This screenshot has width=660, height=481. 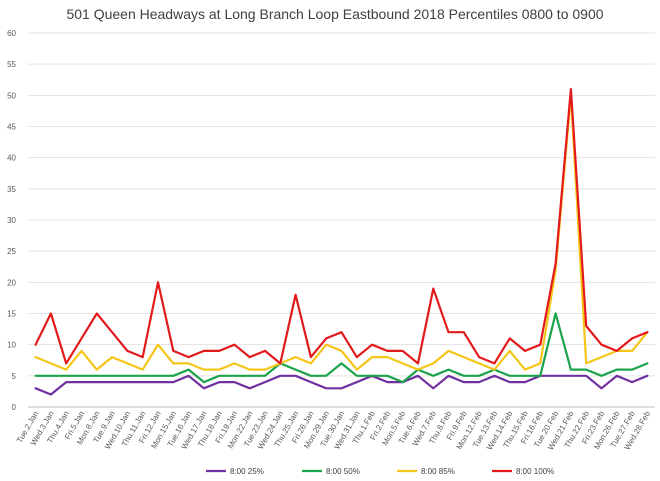 I want to click on y-tick-label: 40, so click(x=11, y=158).